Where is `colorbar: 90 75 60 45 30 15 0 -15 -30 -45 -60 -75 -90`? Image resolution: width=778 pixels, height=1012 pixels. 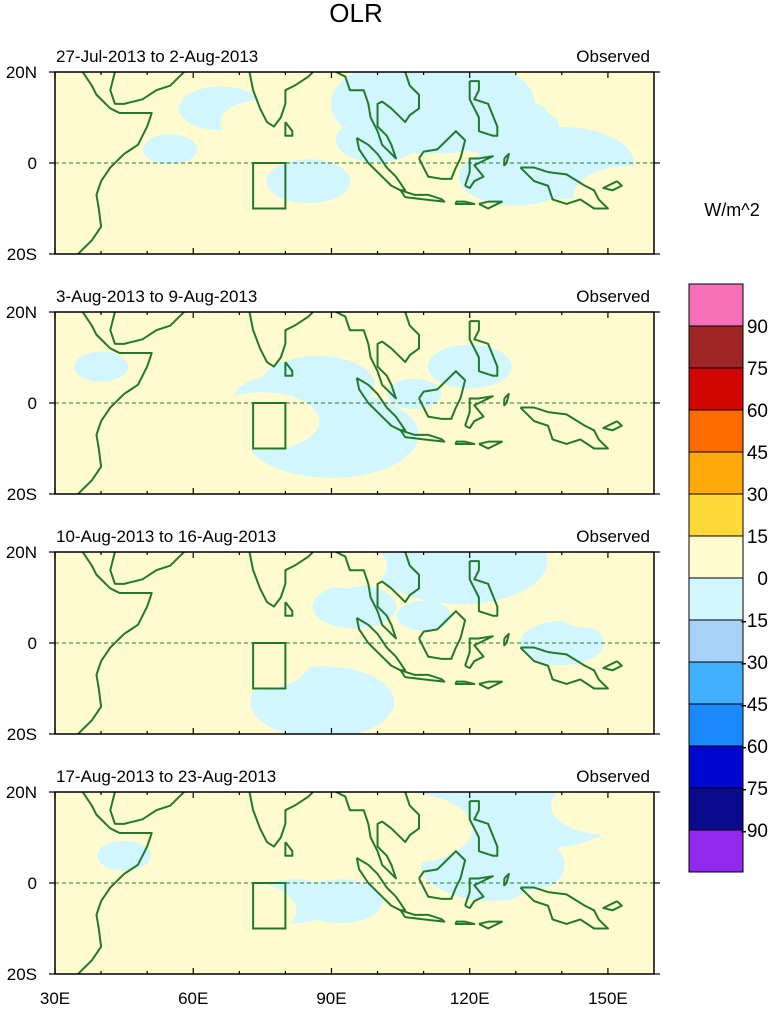
colorbar: 90 75 60 45 30 15 0 -15 -30 -45 -60 -75 -90 is located at coordinates (728, 578).